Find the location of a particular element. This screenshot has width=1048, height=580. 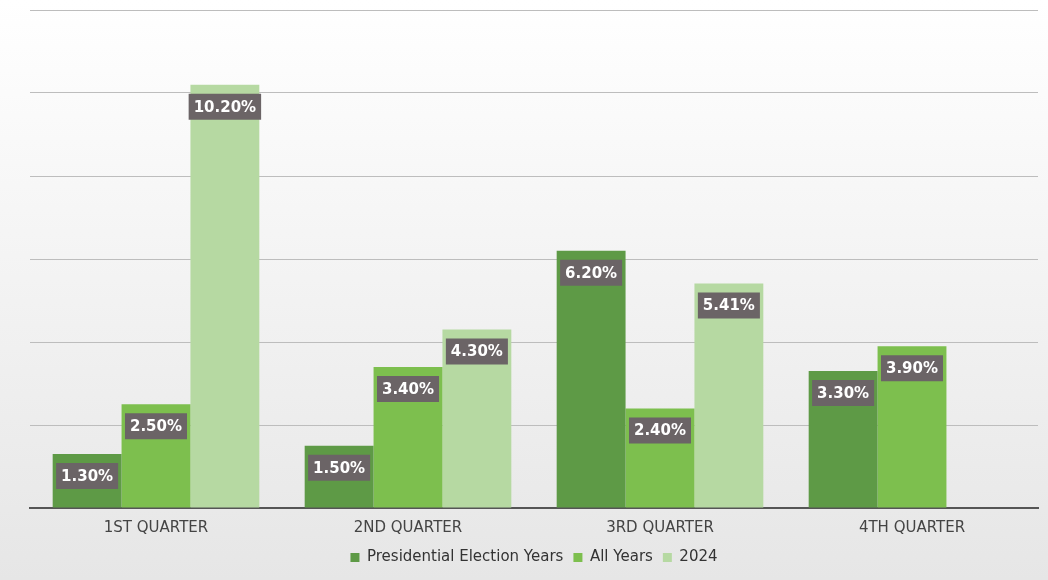

data-label: 2.40% is located at coordinates (660, 430).